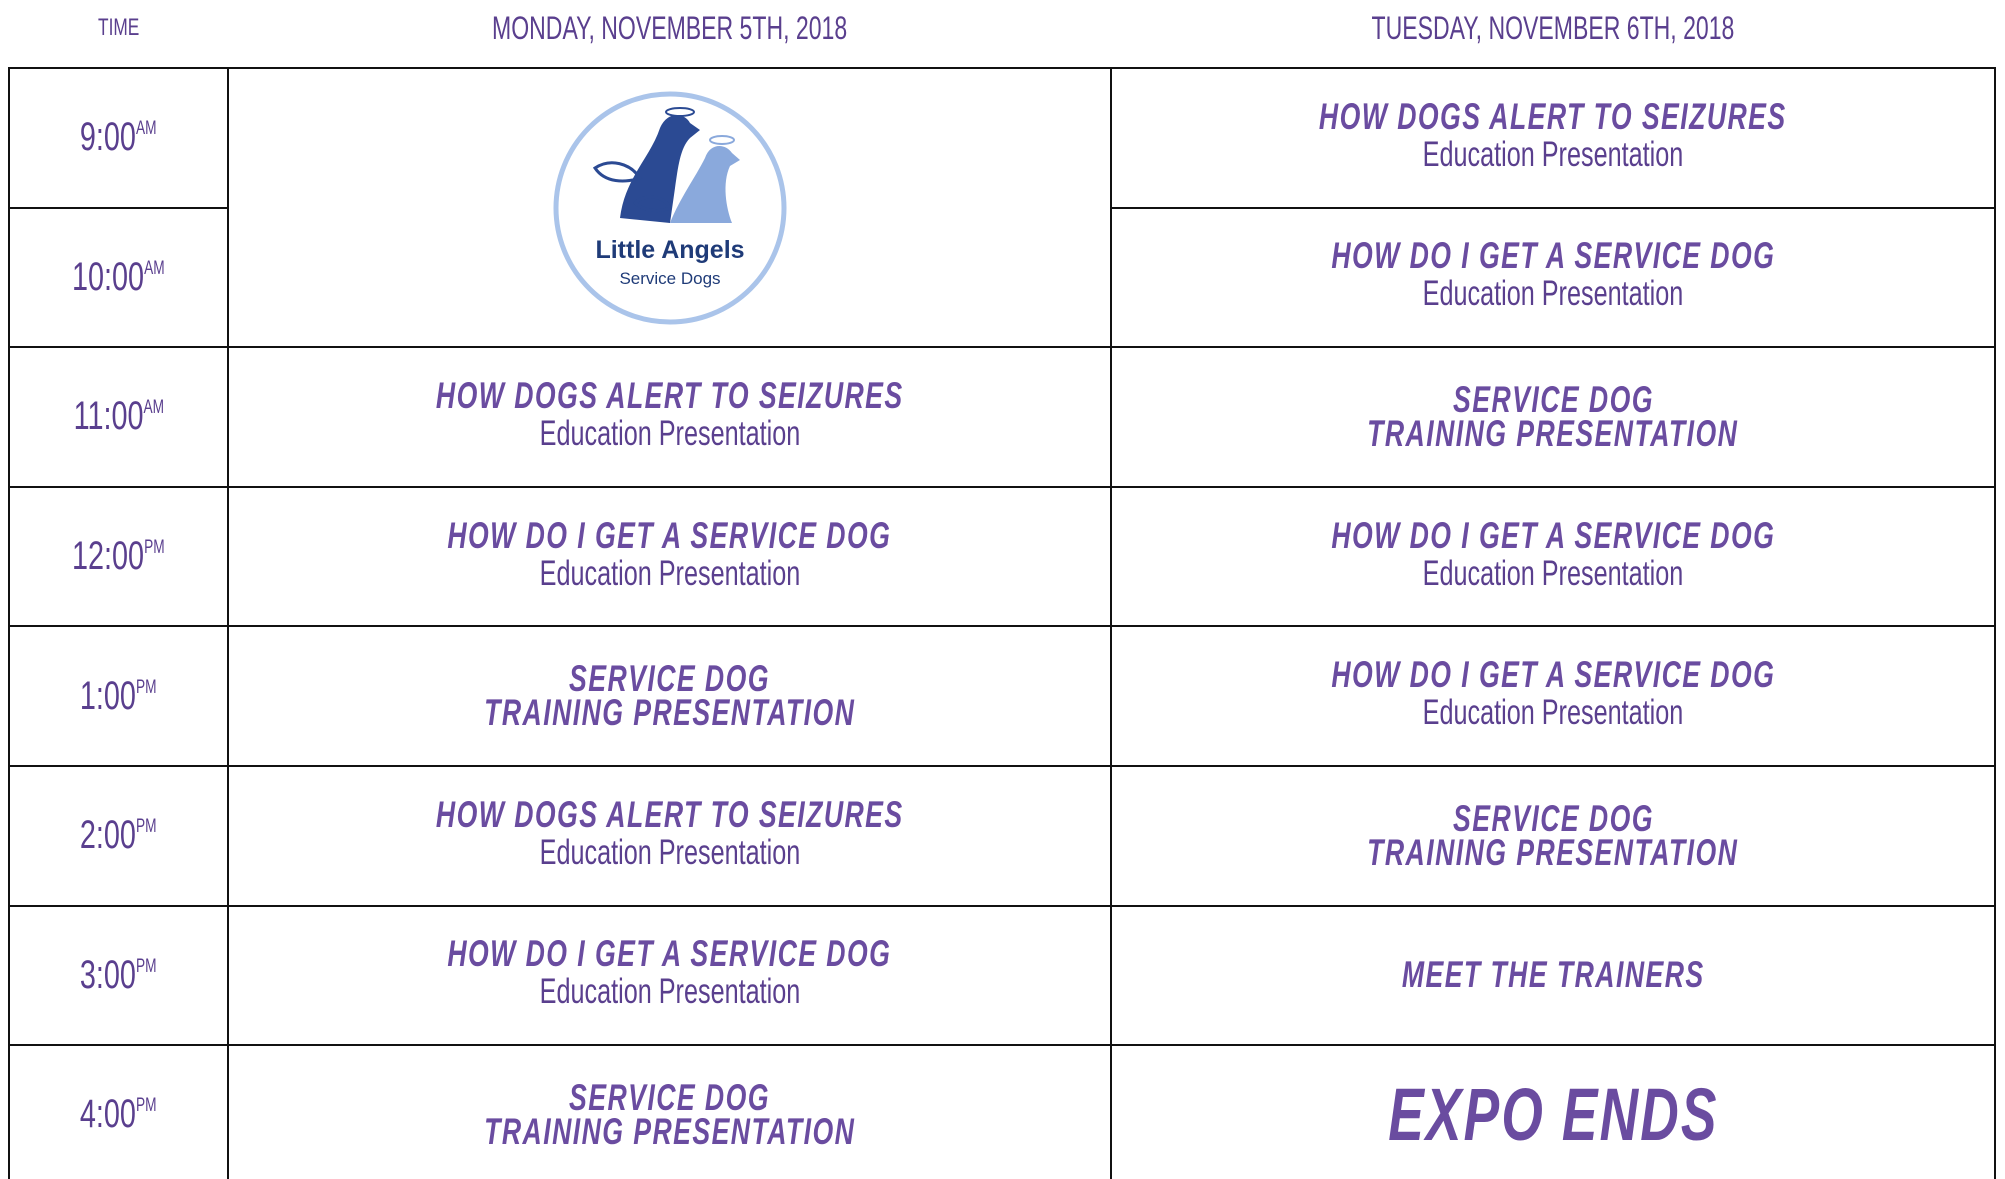 The width and height of the screenshot is (2005, 1179). I want to click on time-text: 10:00AM, so click(118, 277).